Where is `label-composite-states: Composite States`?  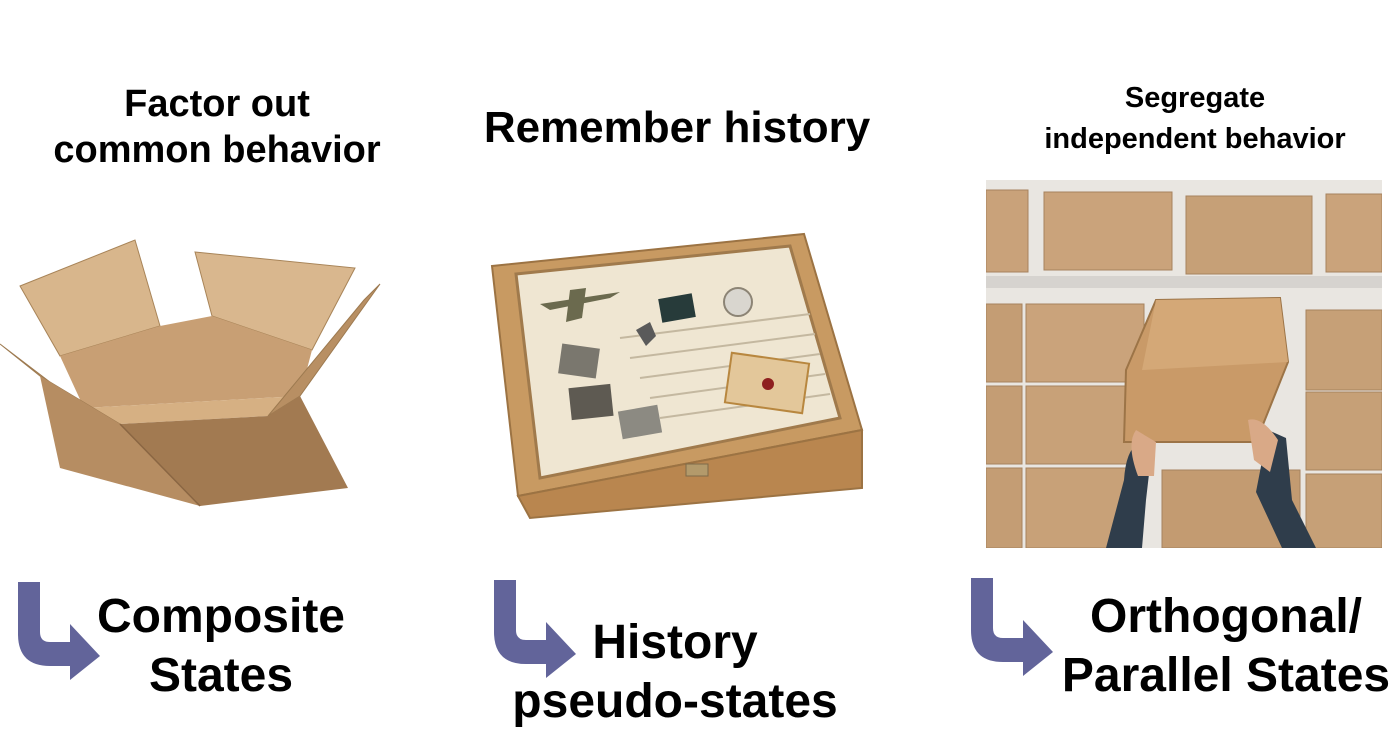
label-composite-states: Composite States is located at coordinates (221, 646).